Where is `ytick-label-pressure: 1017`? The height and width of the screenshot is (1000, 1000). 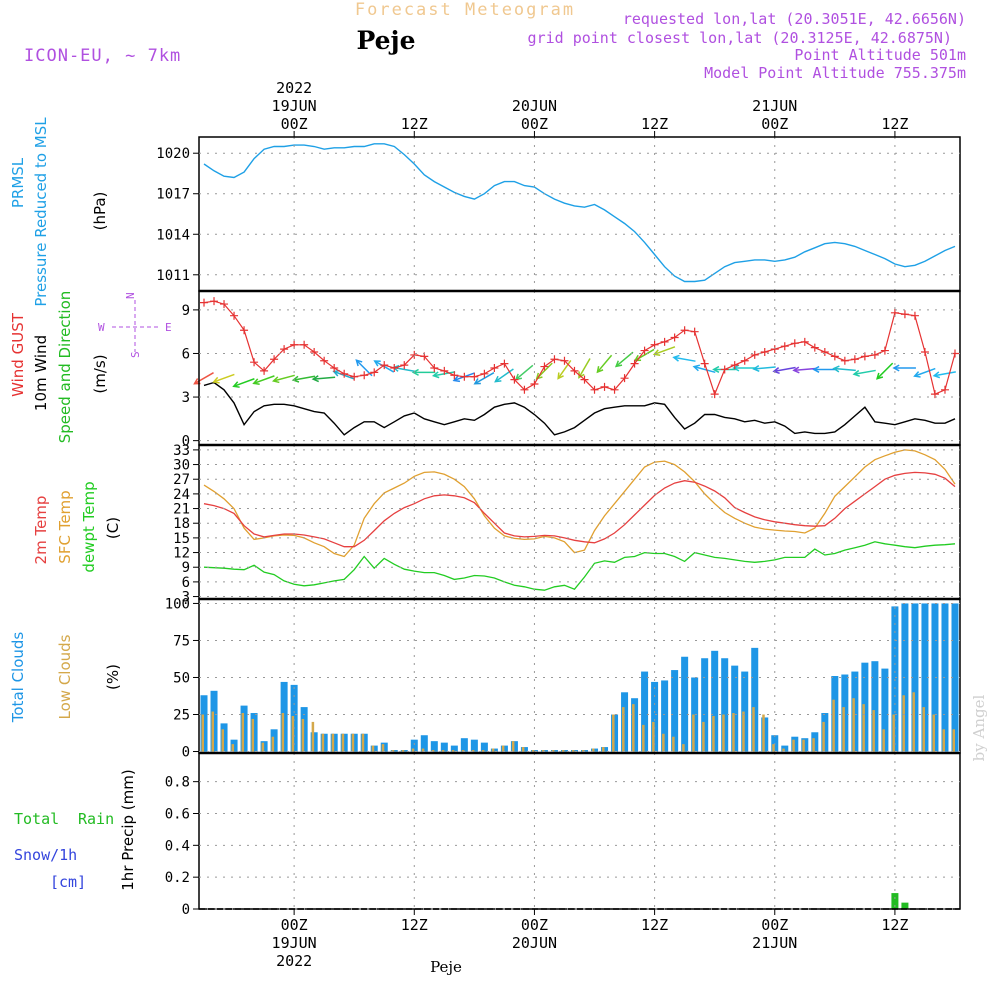
ytick-label-pressure: 1017 is located at coordinates (173, 195).